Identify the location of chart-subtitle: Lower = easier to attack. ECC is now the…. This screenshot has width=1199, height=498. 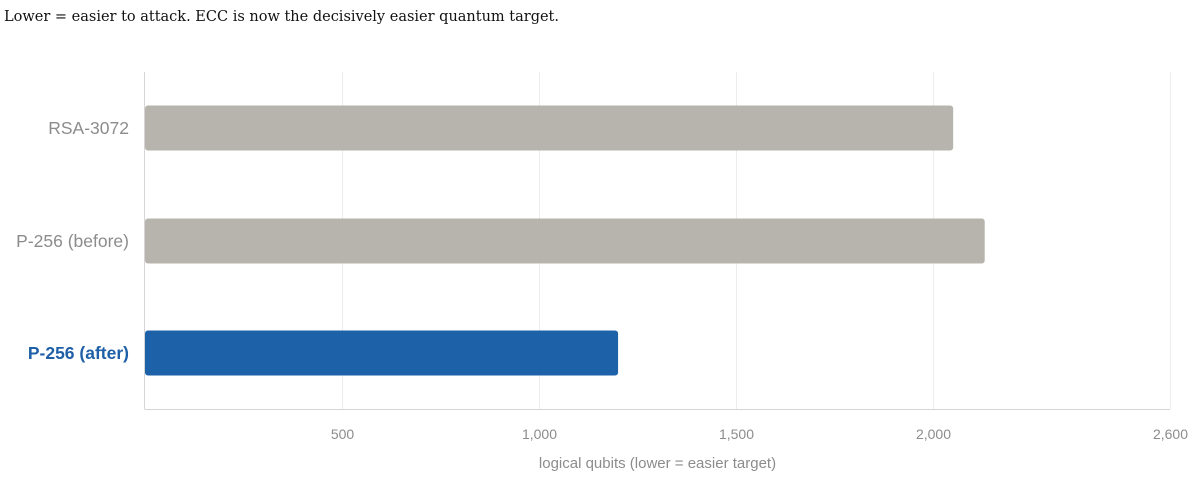
(281, 17).